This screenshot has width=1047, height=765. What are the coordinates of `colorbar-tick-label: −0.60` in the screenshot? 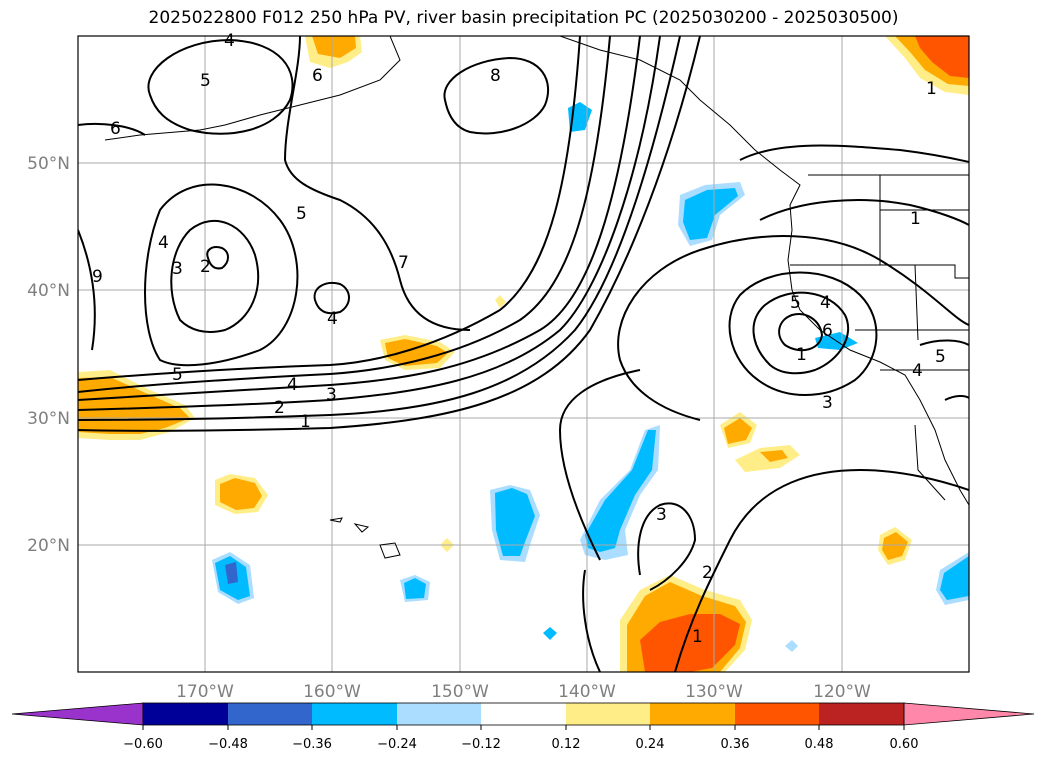 It's located at (143, 744).